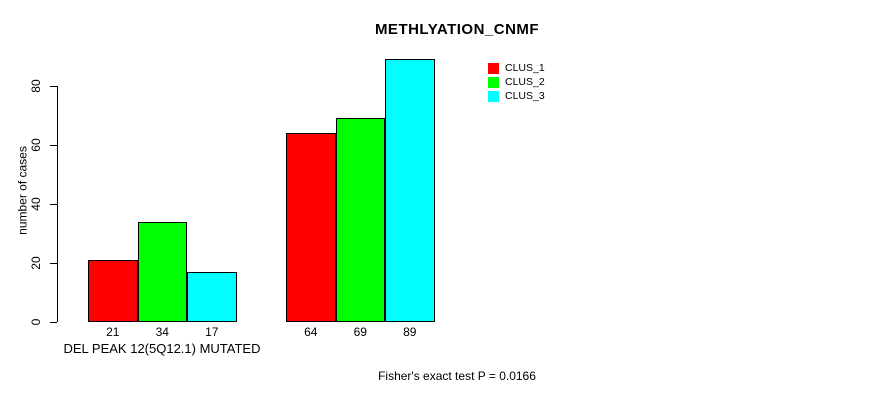 The height and width of the screenshot is (400, 890). I want to click on y-tick-label: 20, so click(36, 263).